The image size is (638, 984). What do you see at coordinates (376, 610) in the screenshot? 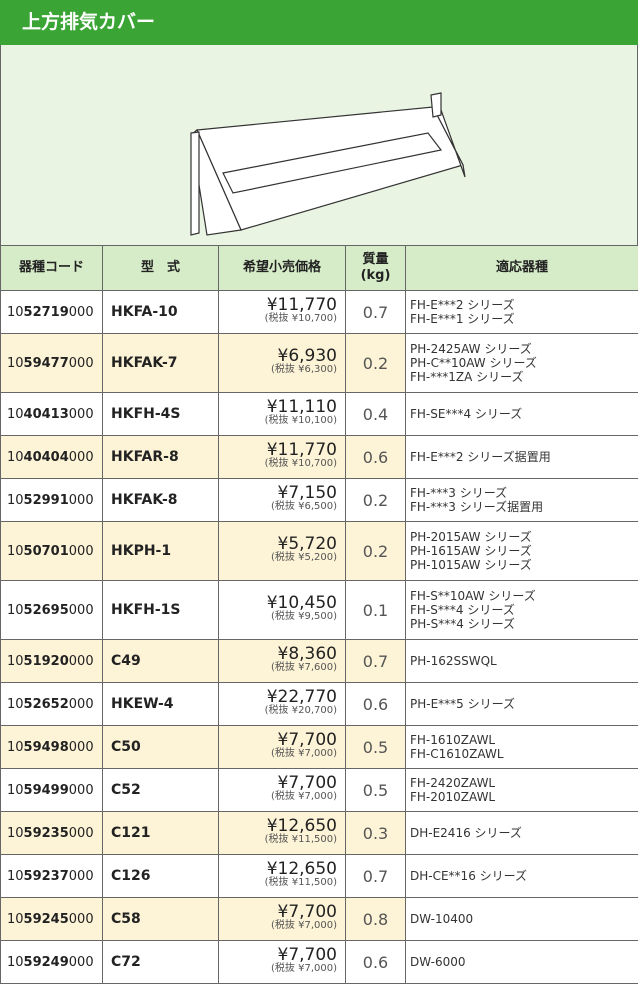
I see `weight: 0.1` at bounding box center [376, 610].